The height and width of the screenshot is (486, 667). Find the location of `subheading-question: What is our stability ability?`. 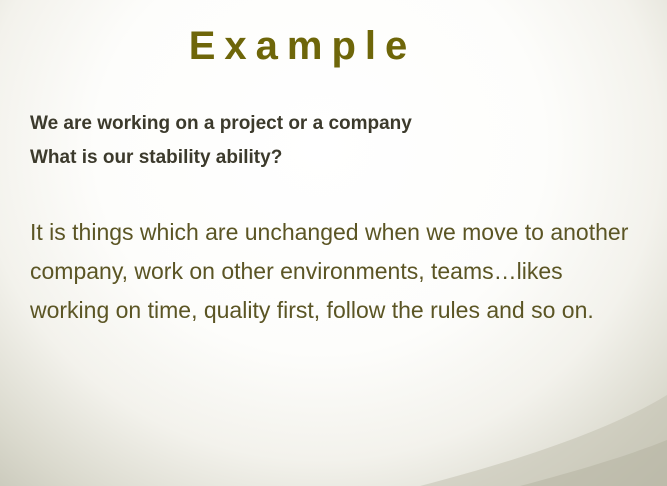

subheading-question: What is our stability ability? is located at coordinates (156, 157).